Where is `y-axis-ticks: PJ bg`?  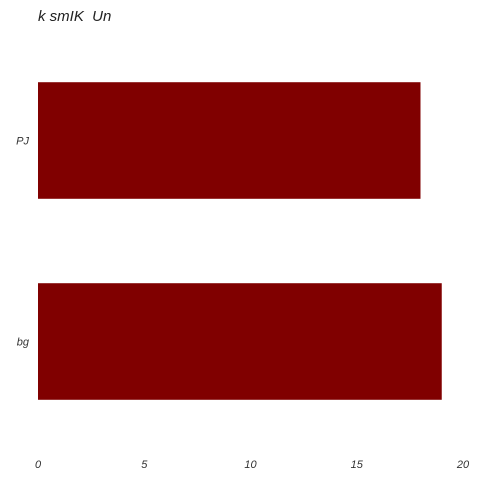
y-axis-ticks: PJ bg is located at coordinates (23, 242).